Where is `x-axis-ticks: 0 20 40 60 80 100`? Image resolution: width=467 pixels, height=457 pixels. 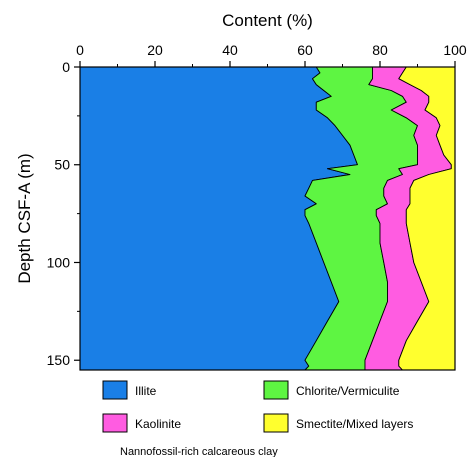
x-axis-ticks: 0 20 40 60 80 100 is located at coordinates (271, 54).